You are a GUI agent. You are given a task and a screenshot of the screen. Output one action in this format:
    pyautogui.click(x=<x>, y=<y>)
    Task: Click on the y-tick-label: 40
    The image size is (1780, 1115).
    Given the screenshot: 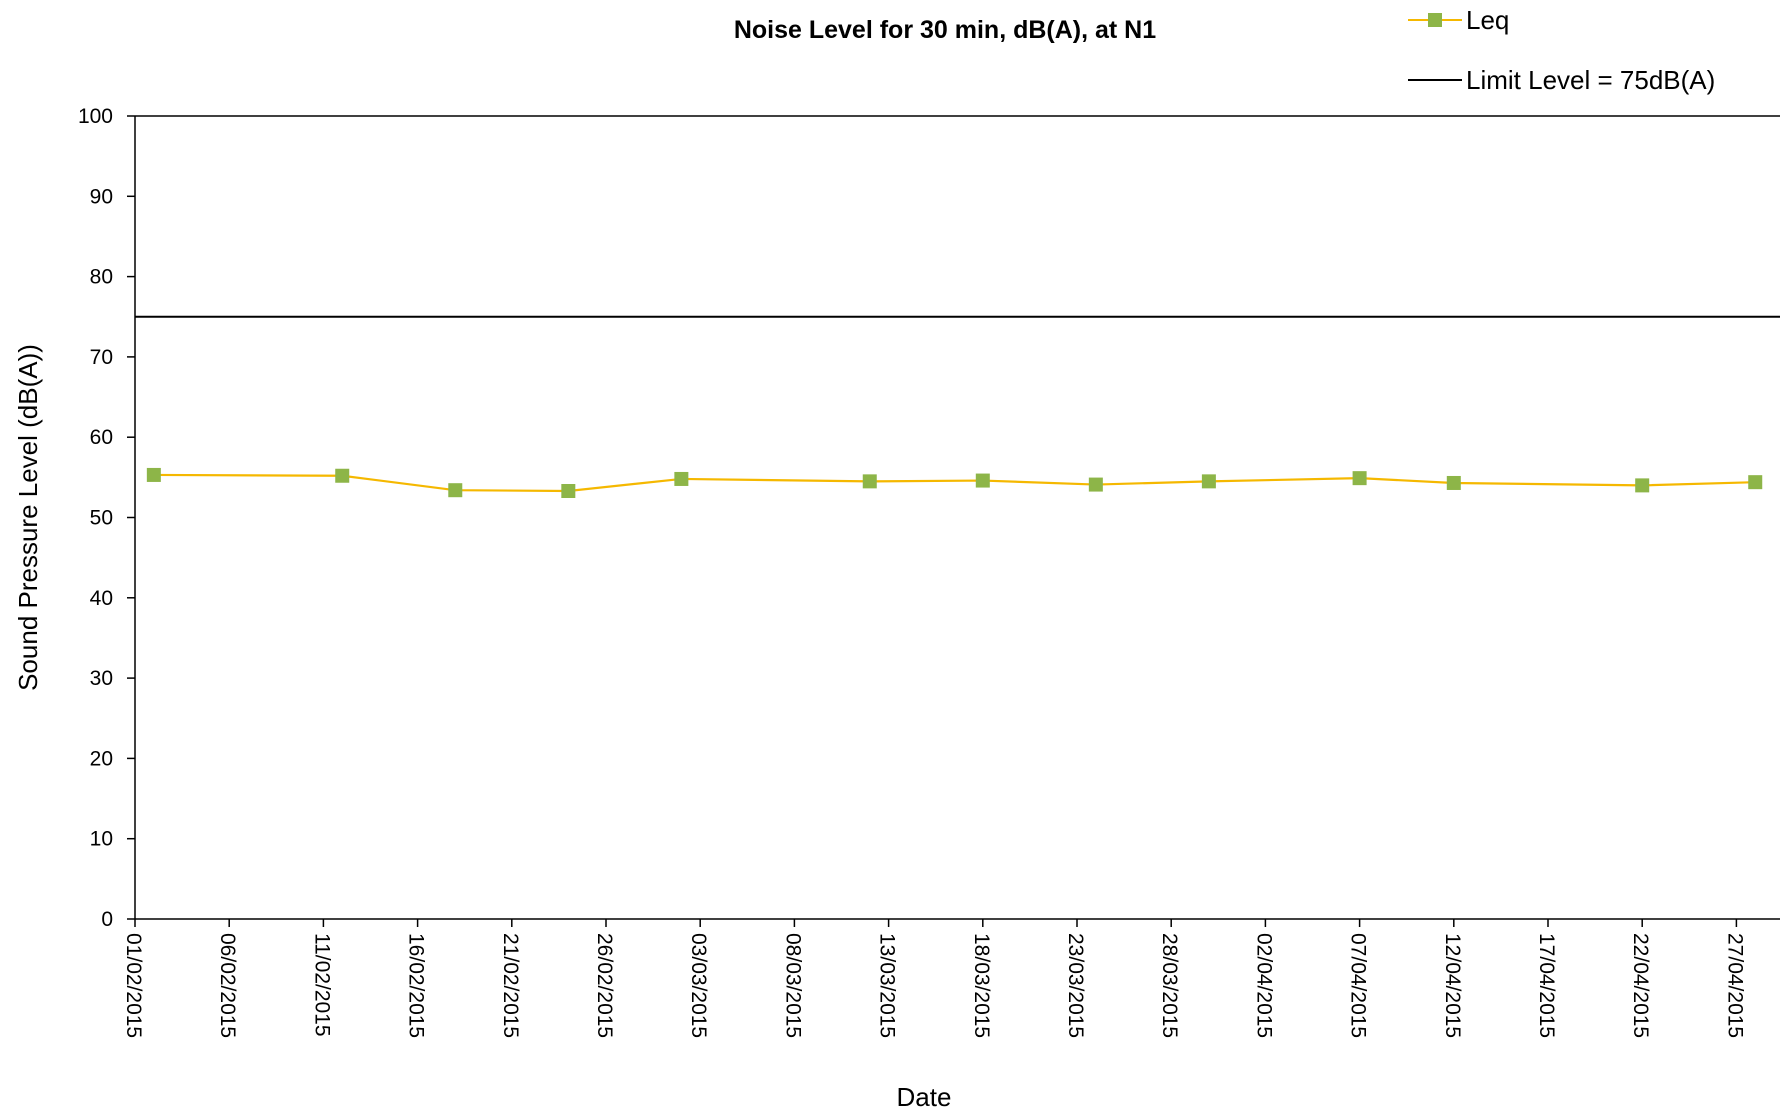 What is the action you would take?
    pyautogui.click(x=101, y=598)
    